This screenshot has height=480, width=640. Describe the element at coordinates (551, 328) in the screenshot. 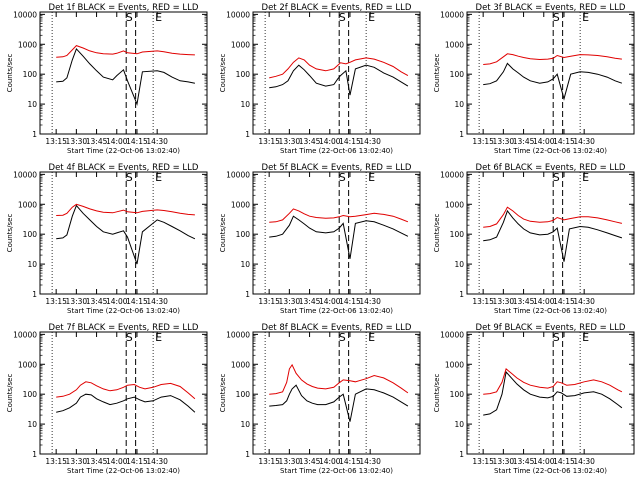

I see `chart-title: Det 9f BLACK = Events, RED = LLD` at that location.